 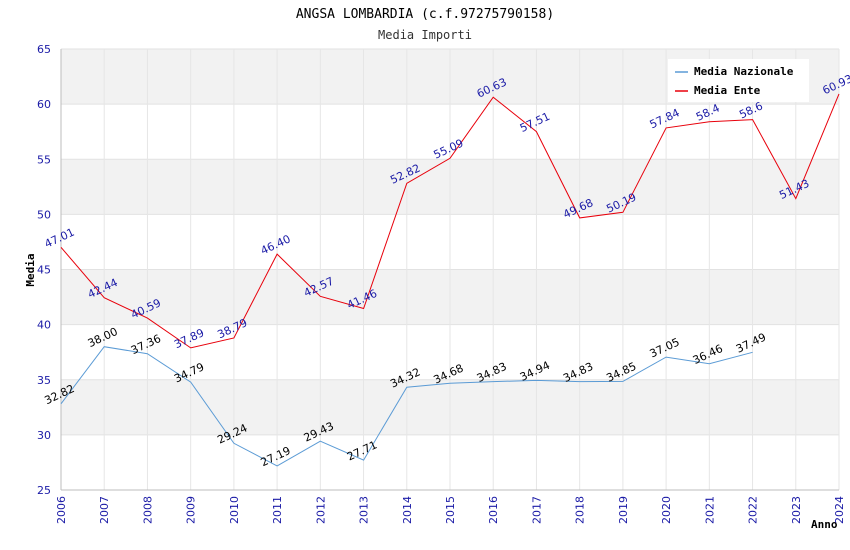 What do you see at coordinates (425, 35) in the screenshot?
I see `chart-subtitle: Media Importi` at bounding box center [425, 35].